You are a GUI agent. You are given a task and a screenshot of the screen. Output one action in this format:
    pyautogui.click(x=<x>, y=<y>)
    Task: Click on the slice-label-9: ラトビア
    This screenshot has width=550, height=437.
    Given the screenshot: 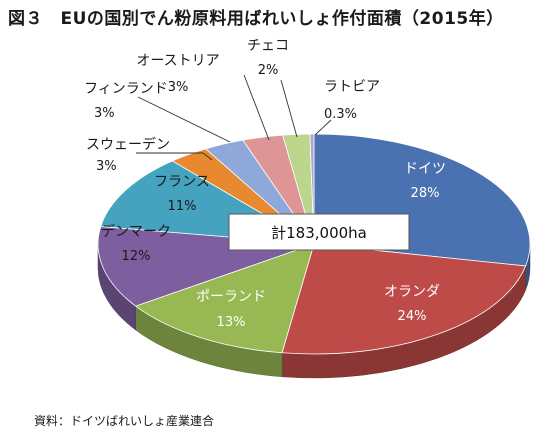 What is the action you would take?
    pyautogui.click(x=352, y=87)
    